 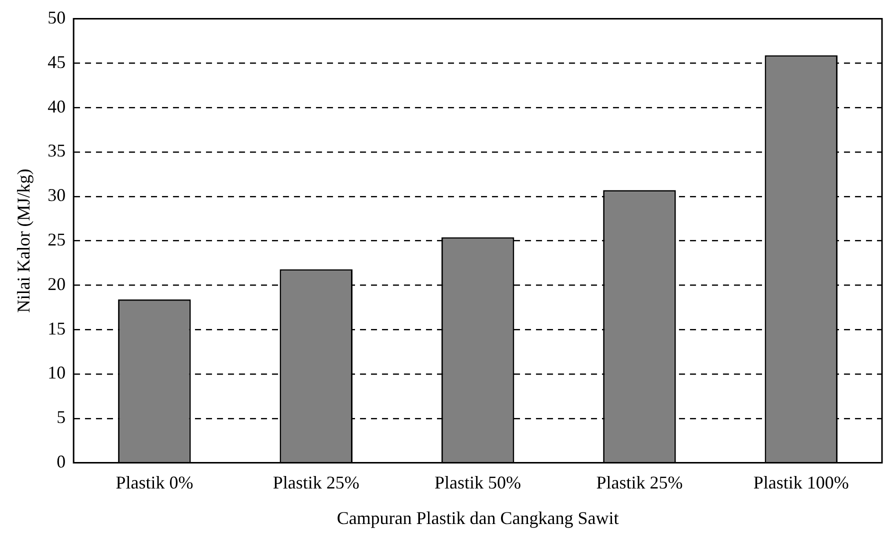 I want to click on y-tick-label: 45, so click(x=57, y=62).